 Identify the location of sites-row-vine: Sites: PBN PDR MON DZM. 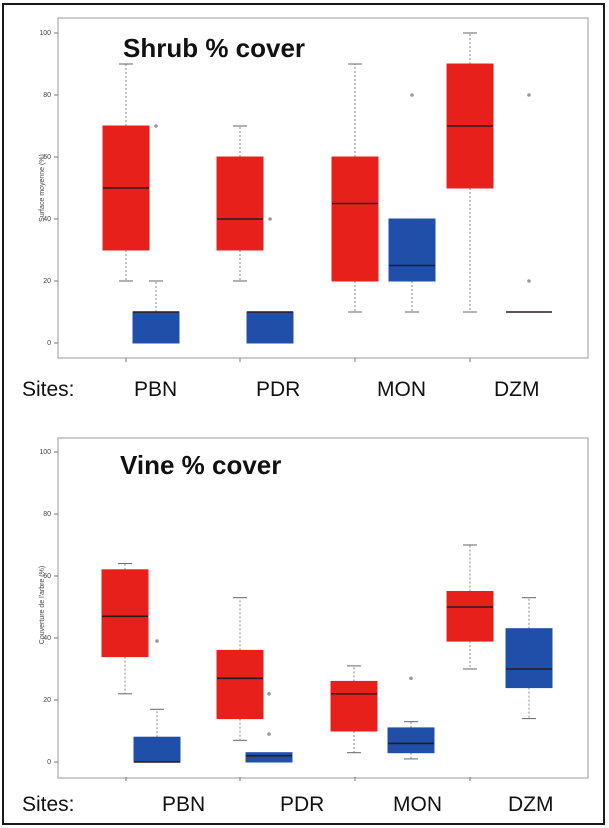
(304, 808).